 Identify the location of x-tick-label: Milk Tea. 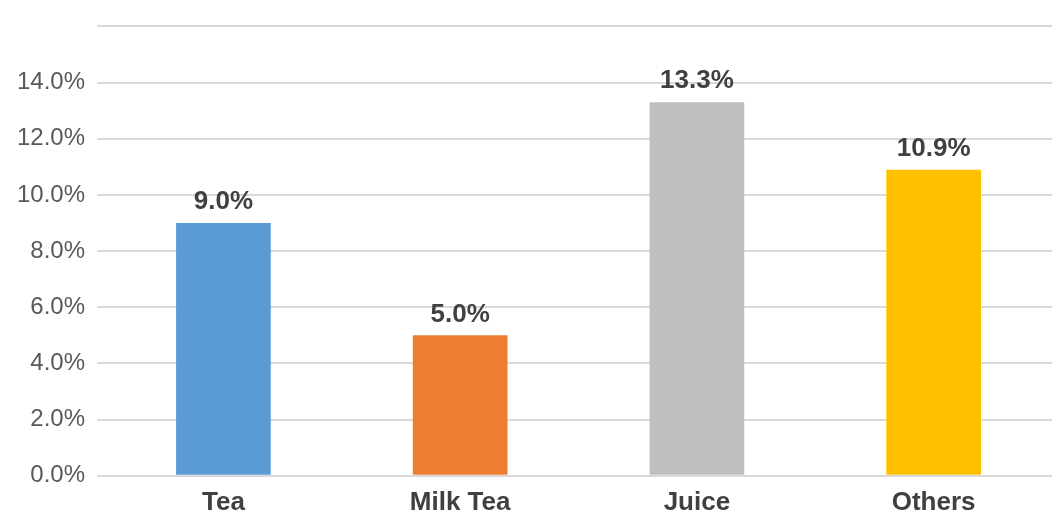
(460, 500).